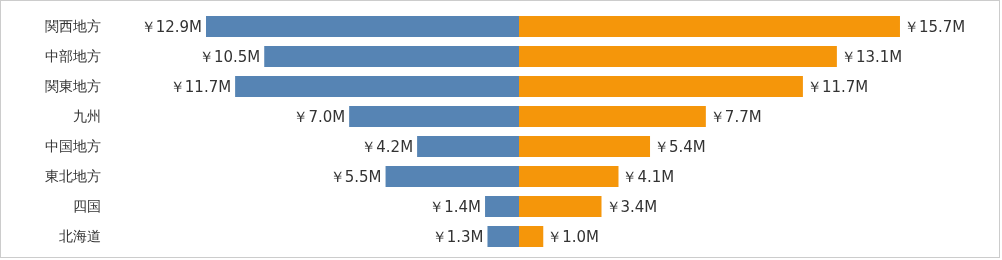  Describe the element at coordinates (573, 236) in the screenshot. I see `data-label: ￥1.0M` at that location.